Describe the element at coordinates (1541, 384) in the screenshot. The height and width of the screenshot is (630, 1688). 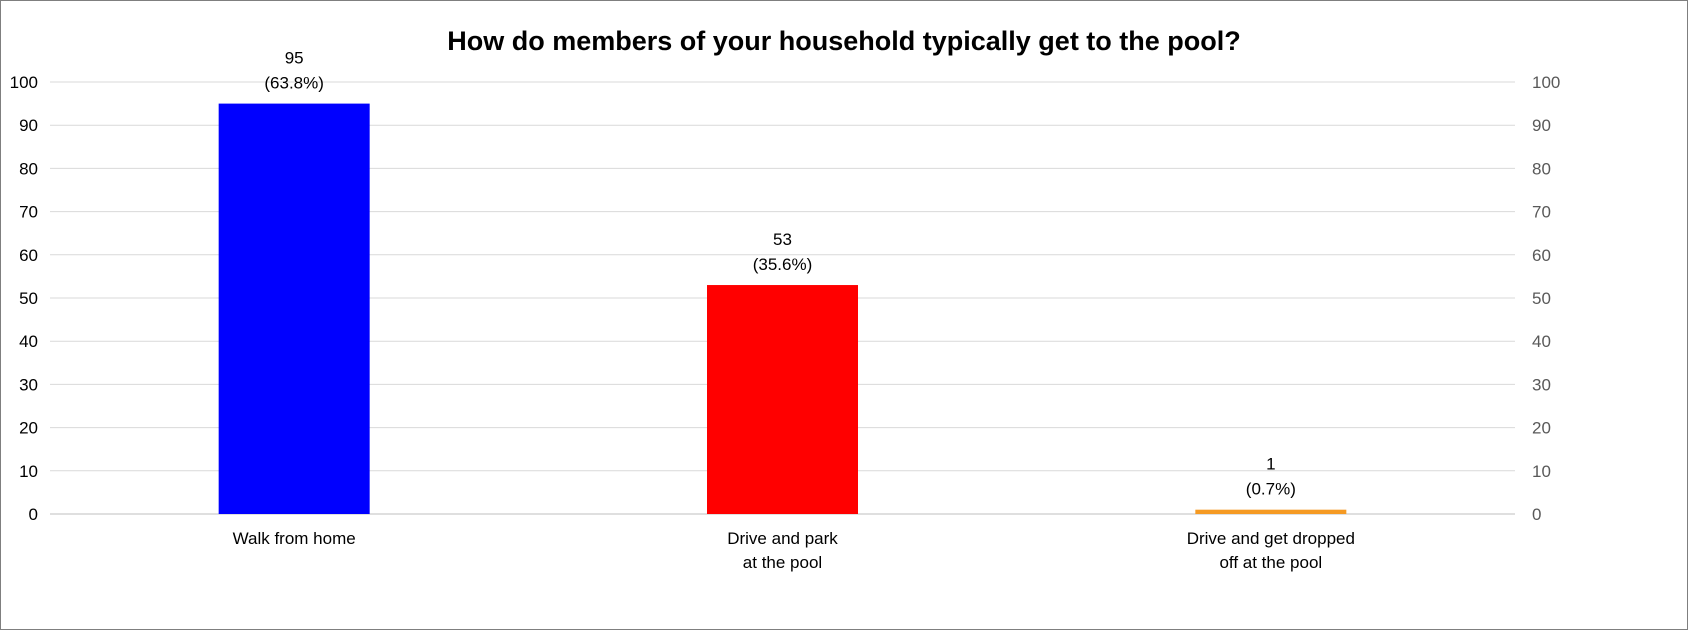
I see `y-tick-label-right: 30` at that location.